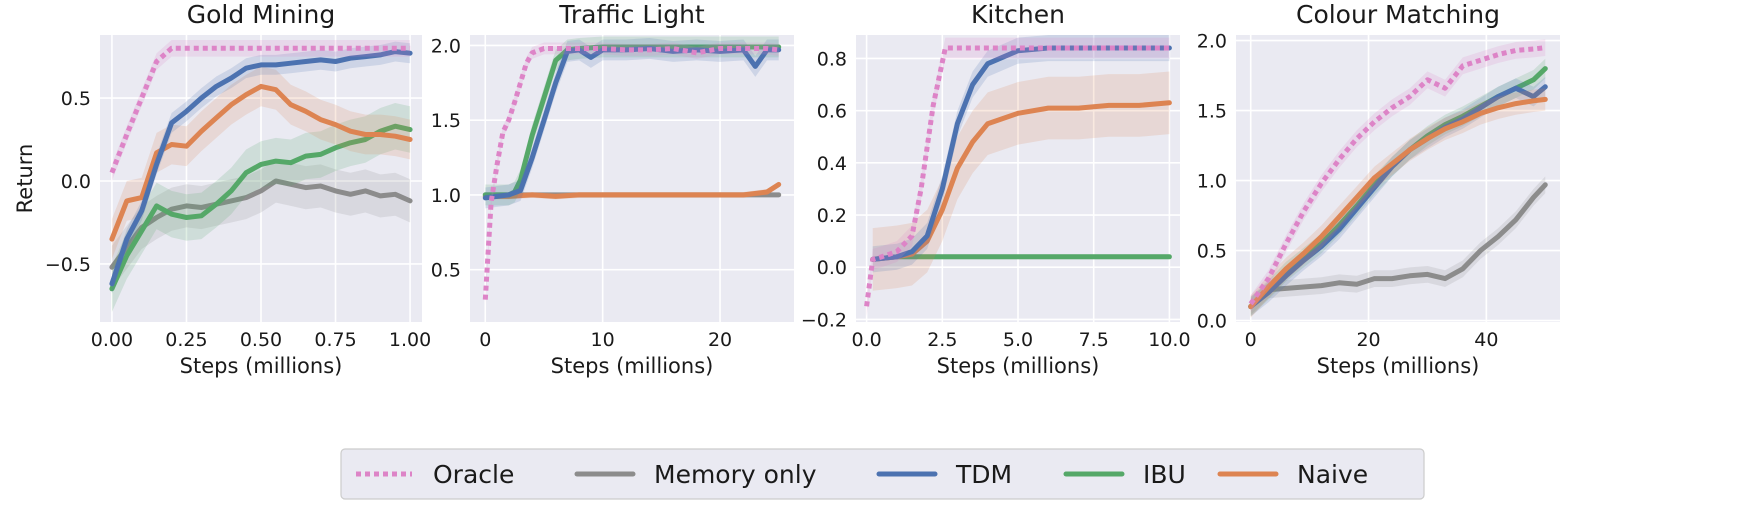  I want to click on x-tick-label: 10.0, so click(1169, 340).